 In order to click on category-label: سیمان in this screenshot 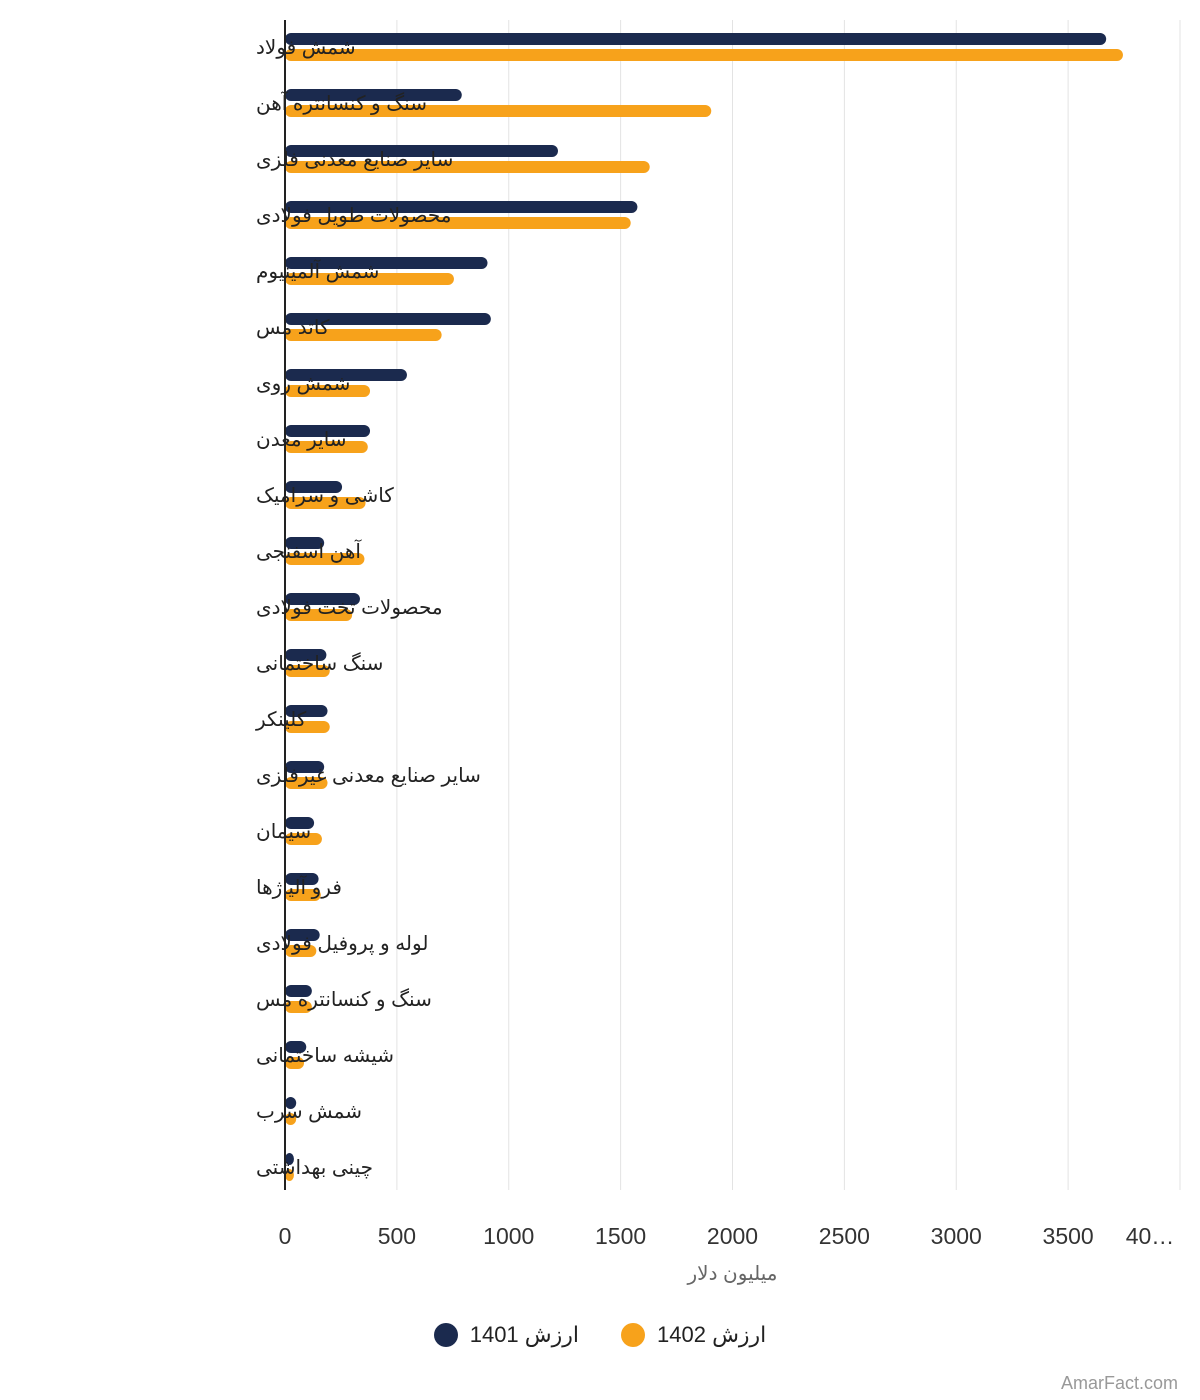, I will do `click(283, 832)`.